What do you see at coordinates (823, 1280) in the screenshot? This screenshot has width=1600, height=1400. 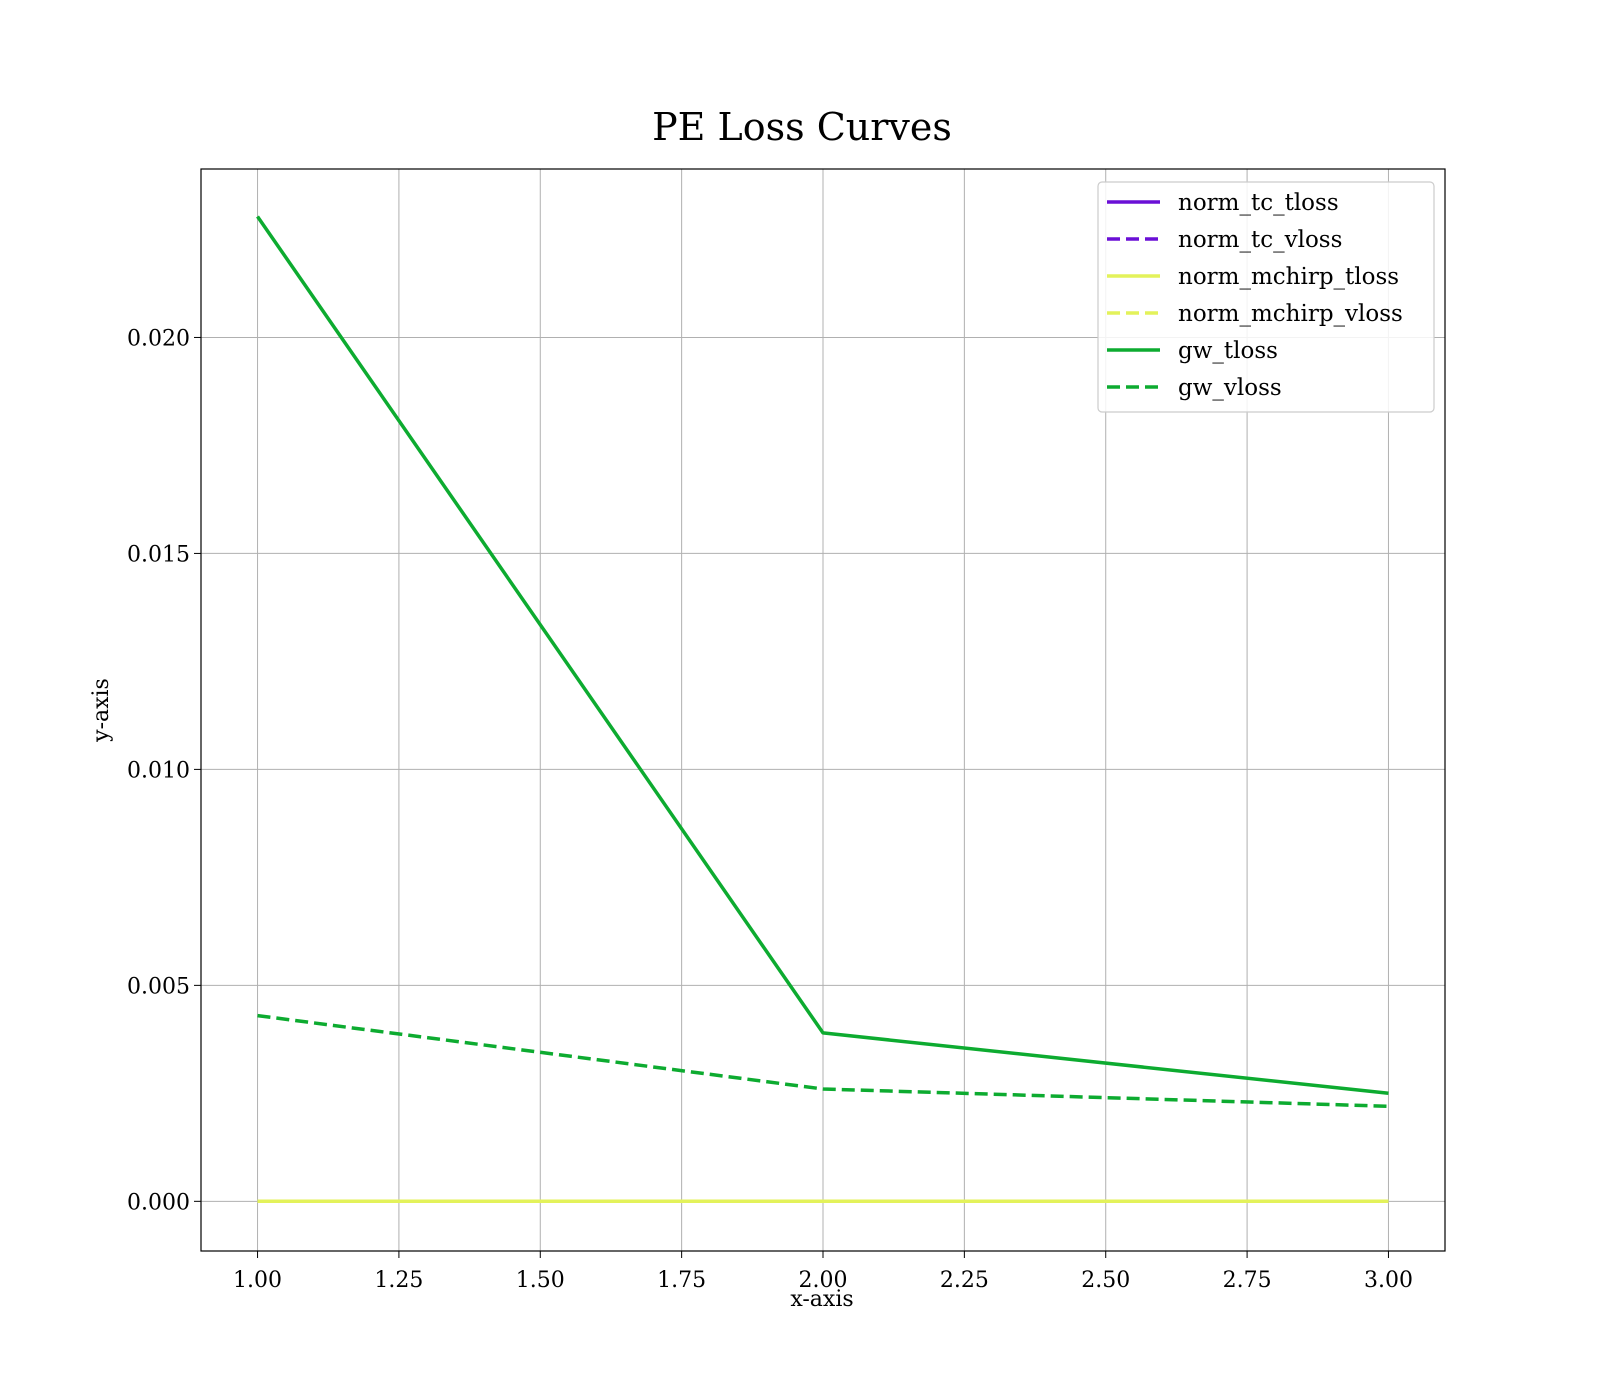 I see `x-tick-label: 2.00` at bounding box center [823, 1280].